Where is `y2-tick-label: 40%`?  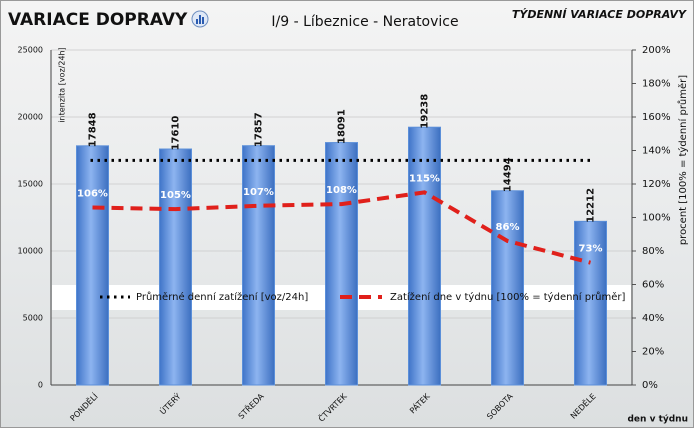
y2-tick-label: 40% is located at coordinates (653, 318).